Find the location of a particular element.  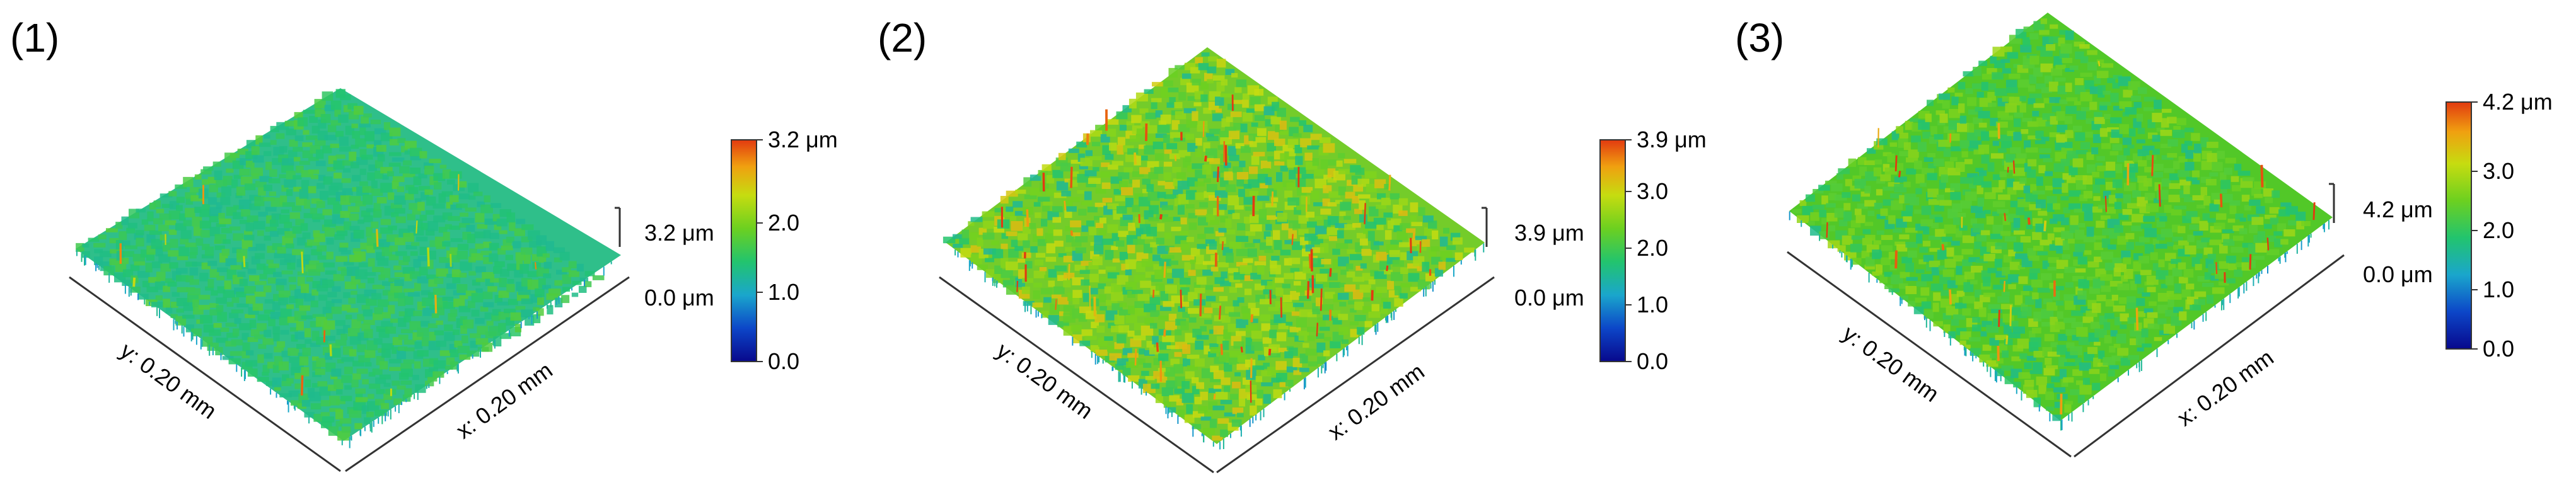

surface-peak is located at coordinates (2008, 169).